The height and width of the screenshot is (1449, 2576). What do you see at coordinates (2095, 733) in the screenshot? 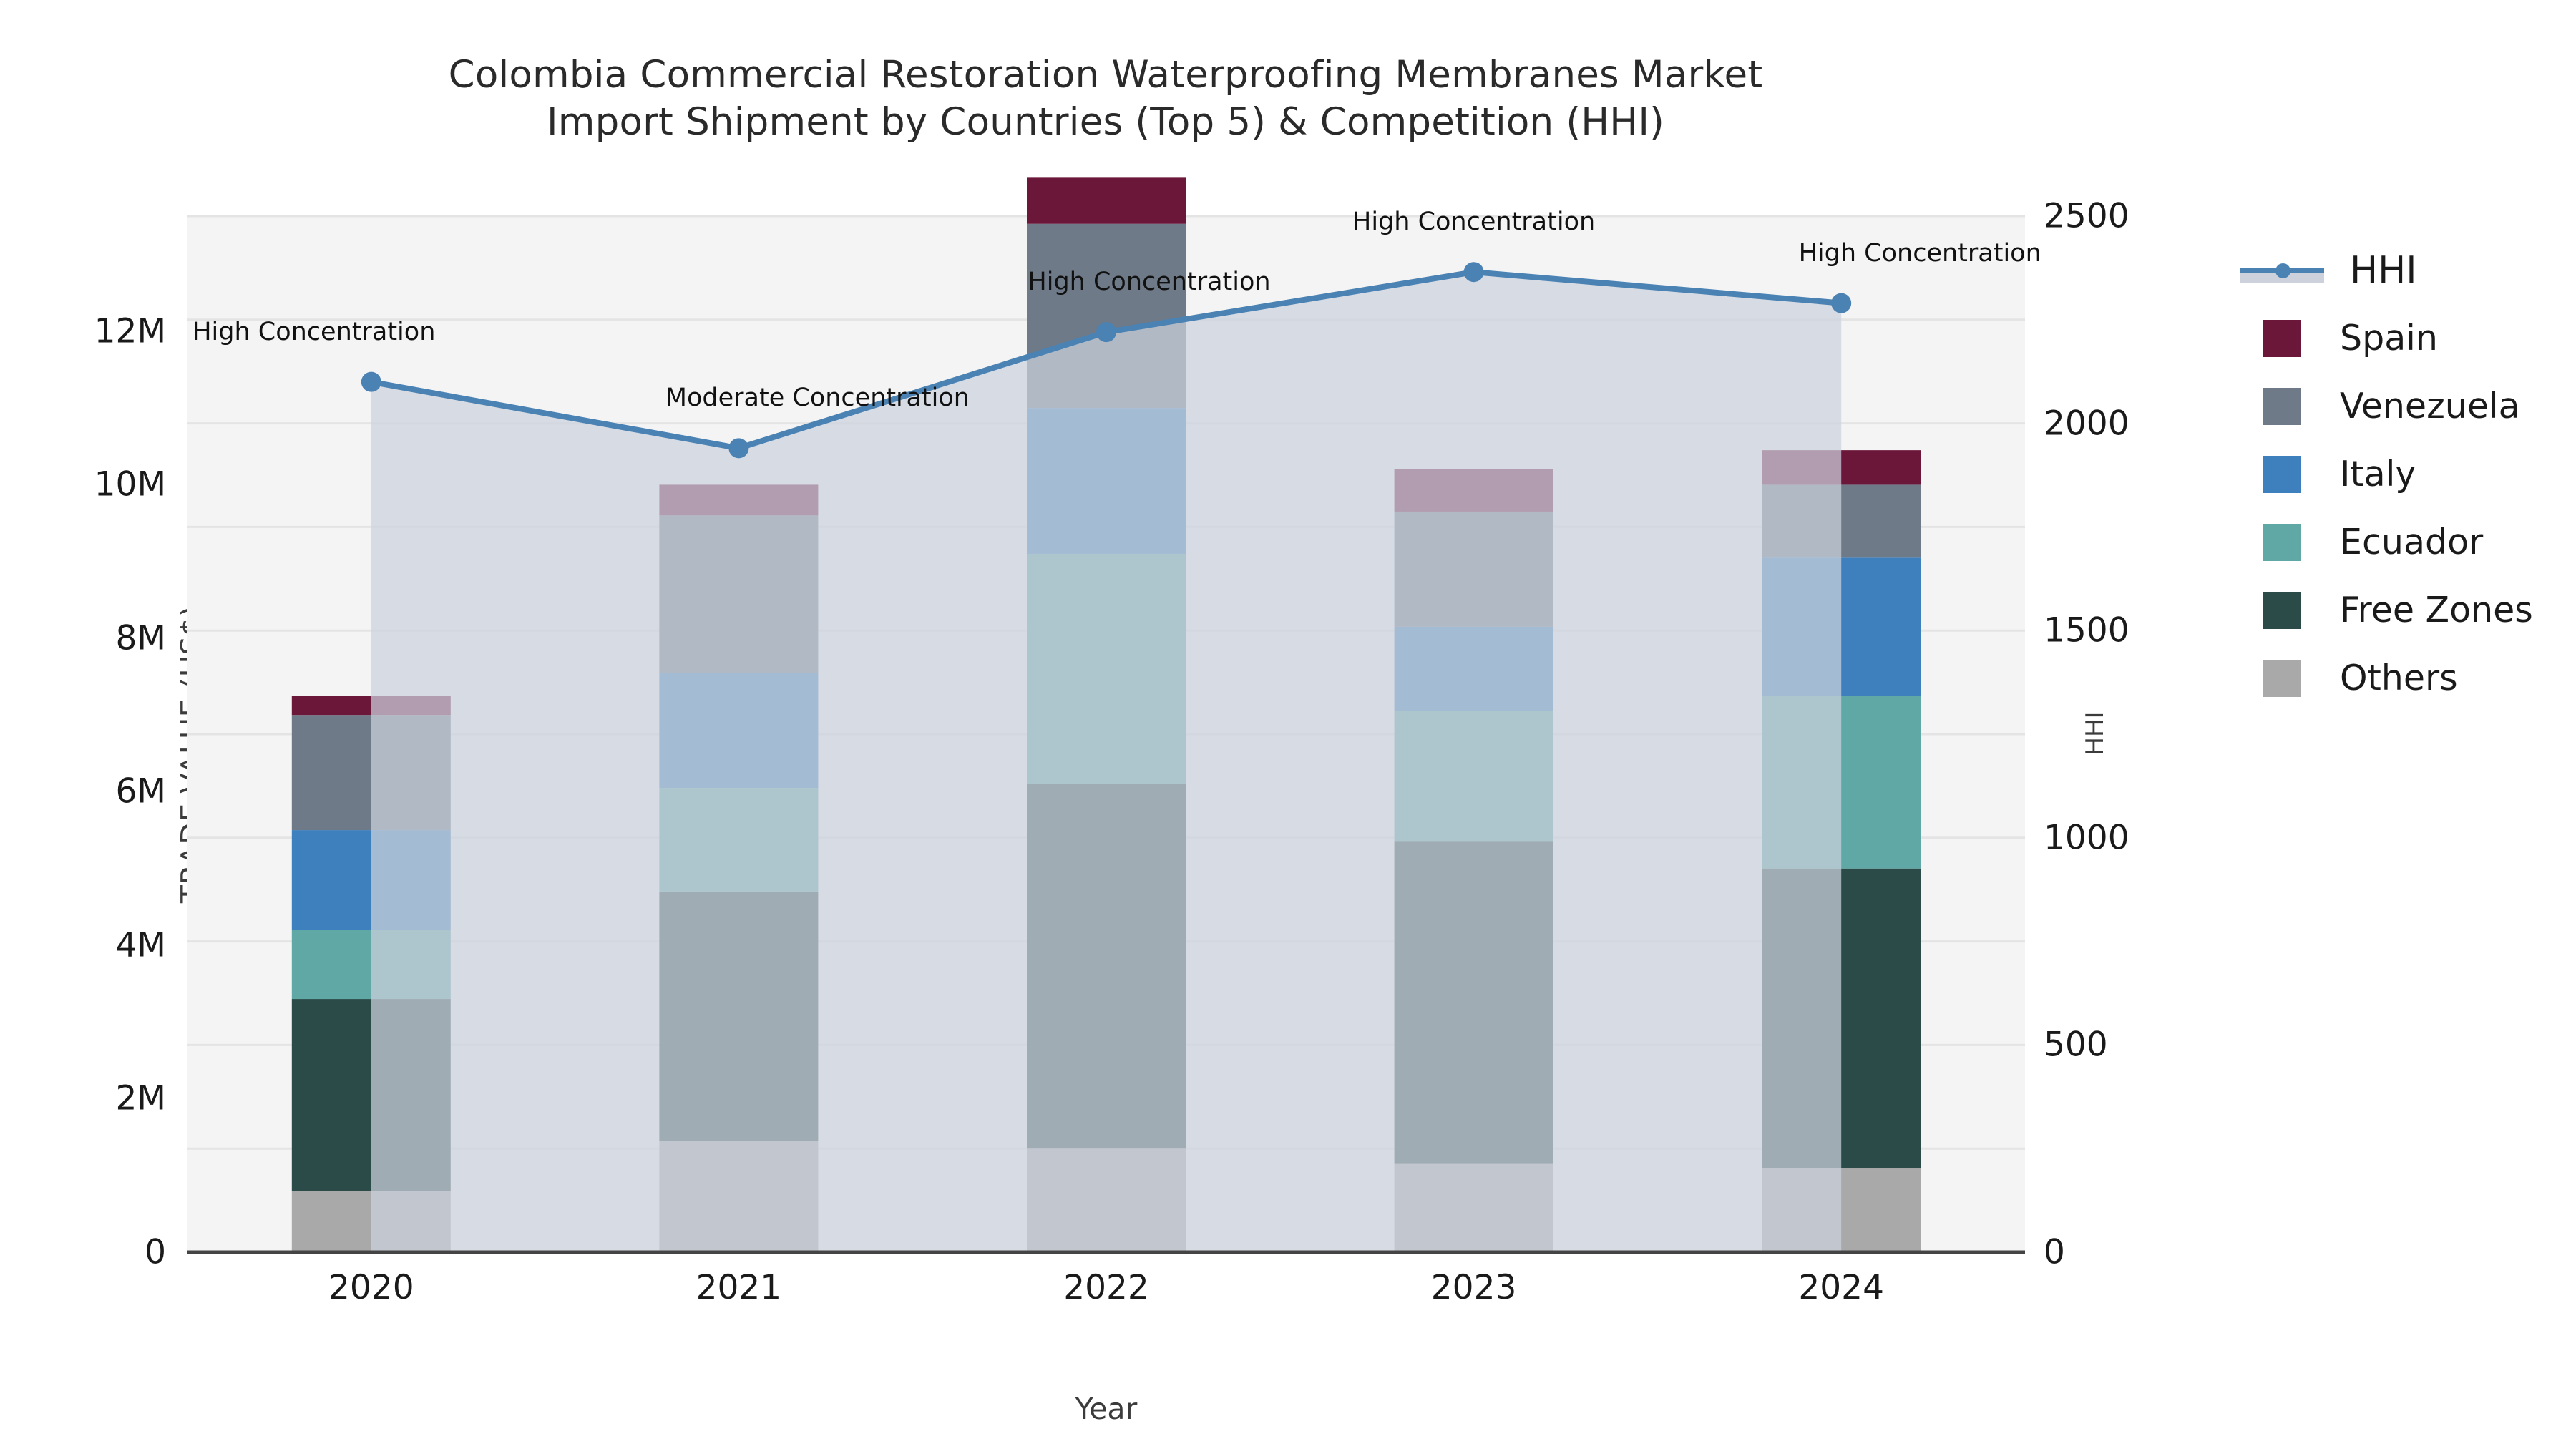
I see `y-axis-right-label: HHI` at bounding box center [2095, 733].